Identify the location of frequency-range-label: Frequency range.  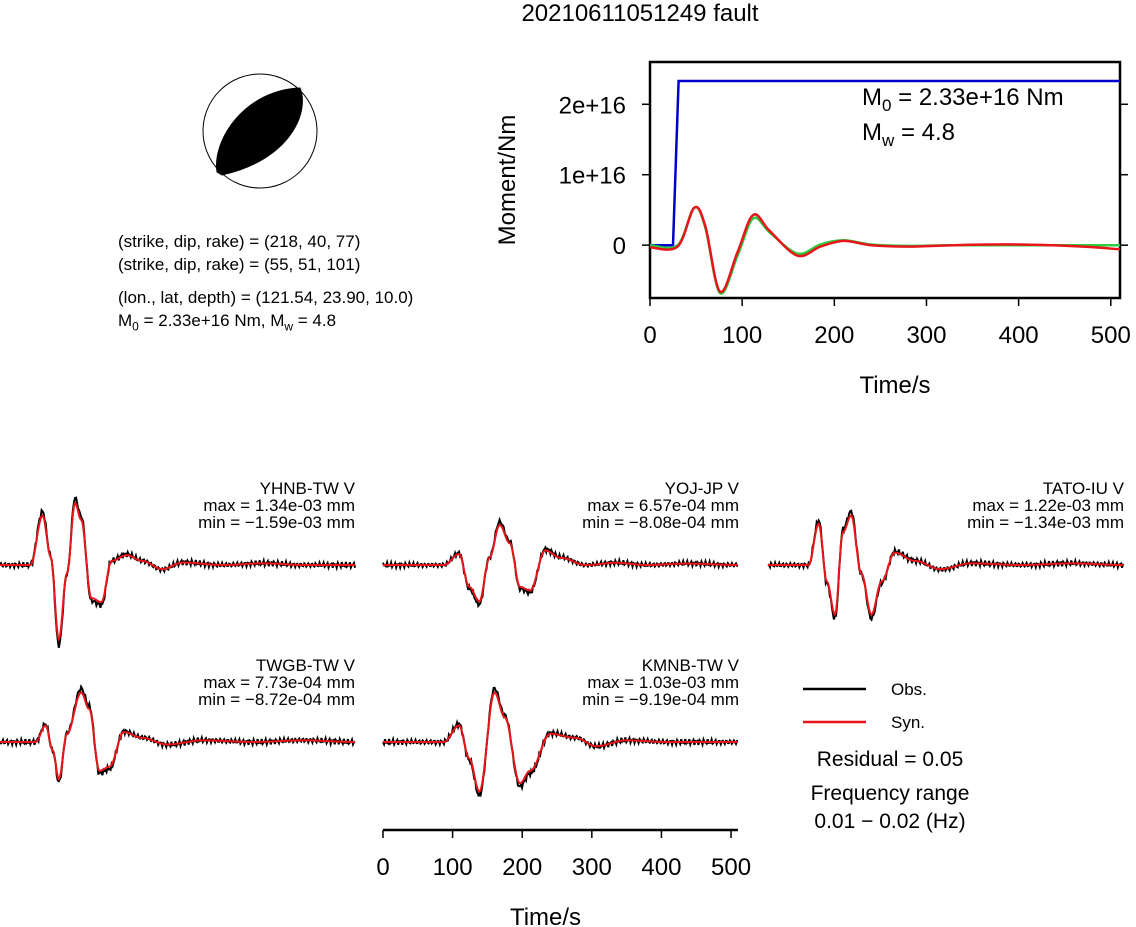
(890, 793).